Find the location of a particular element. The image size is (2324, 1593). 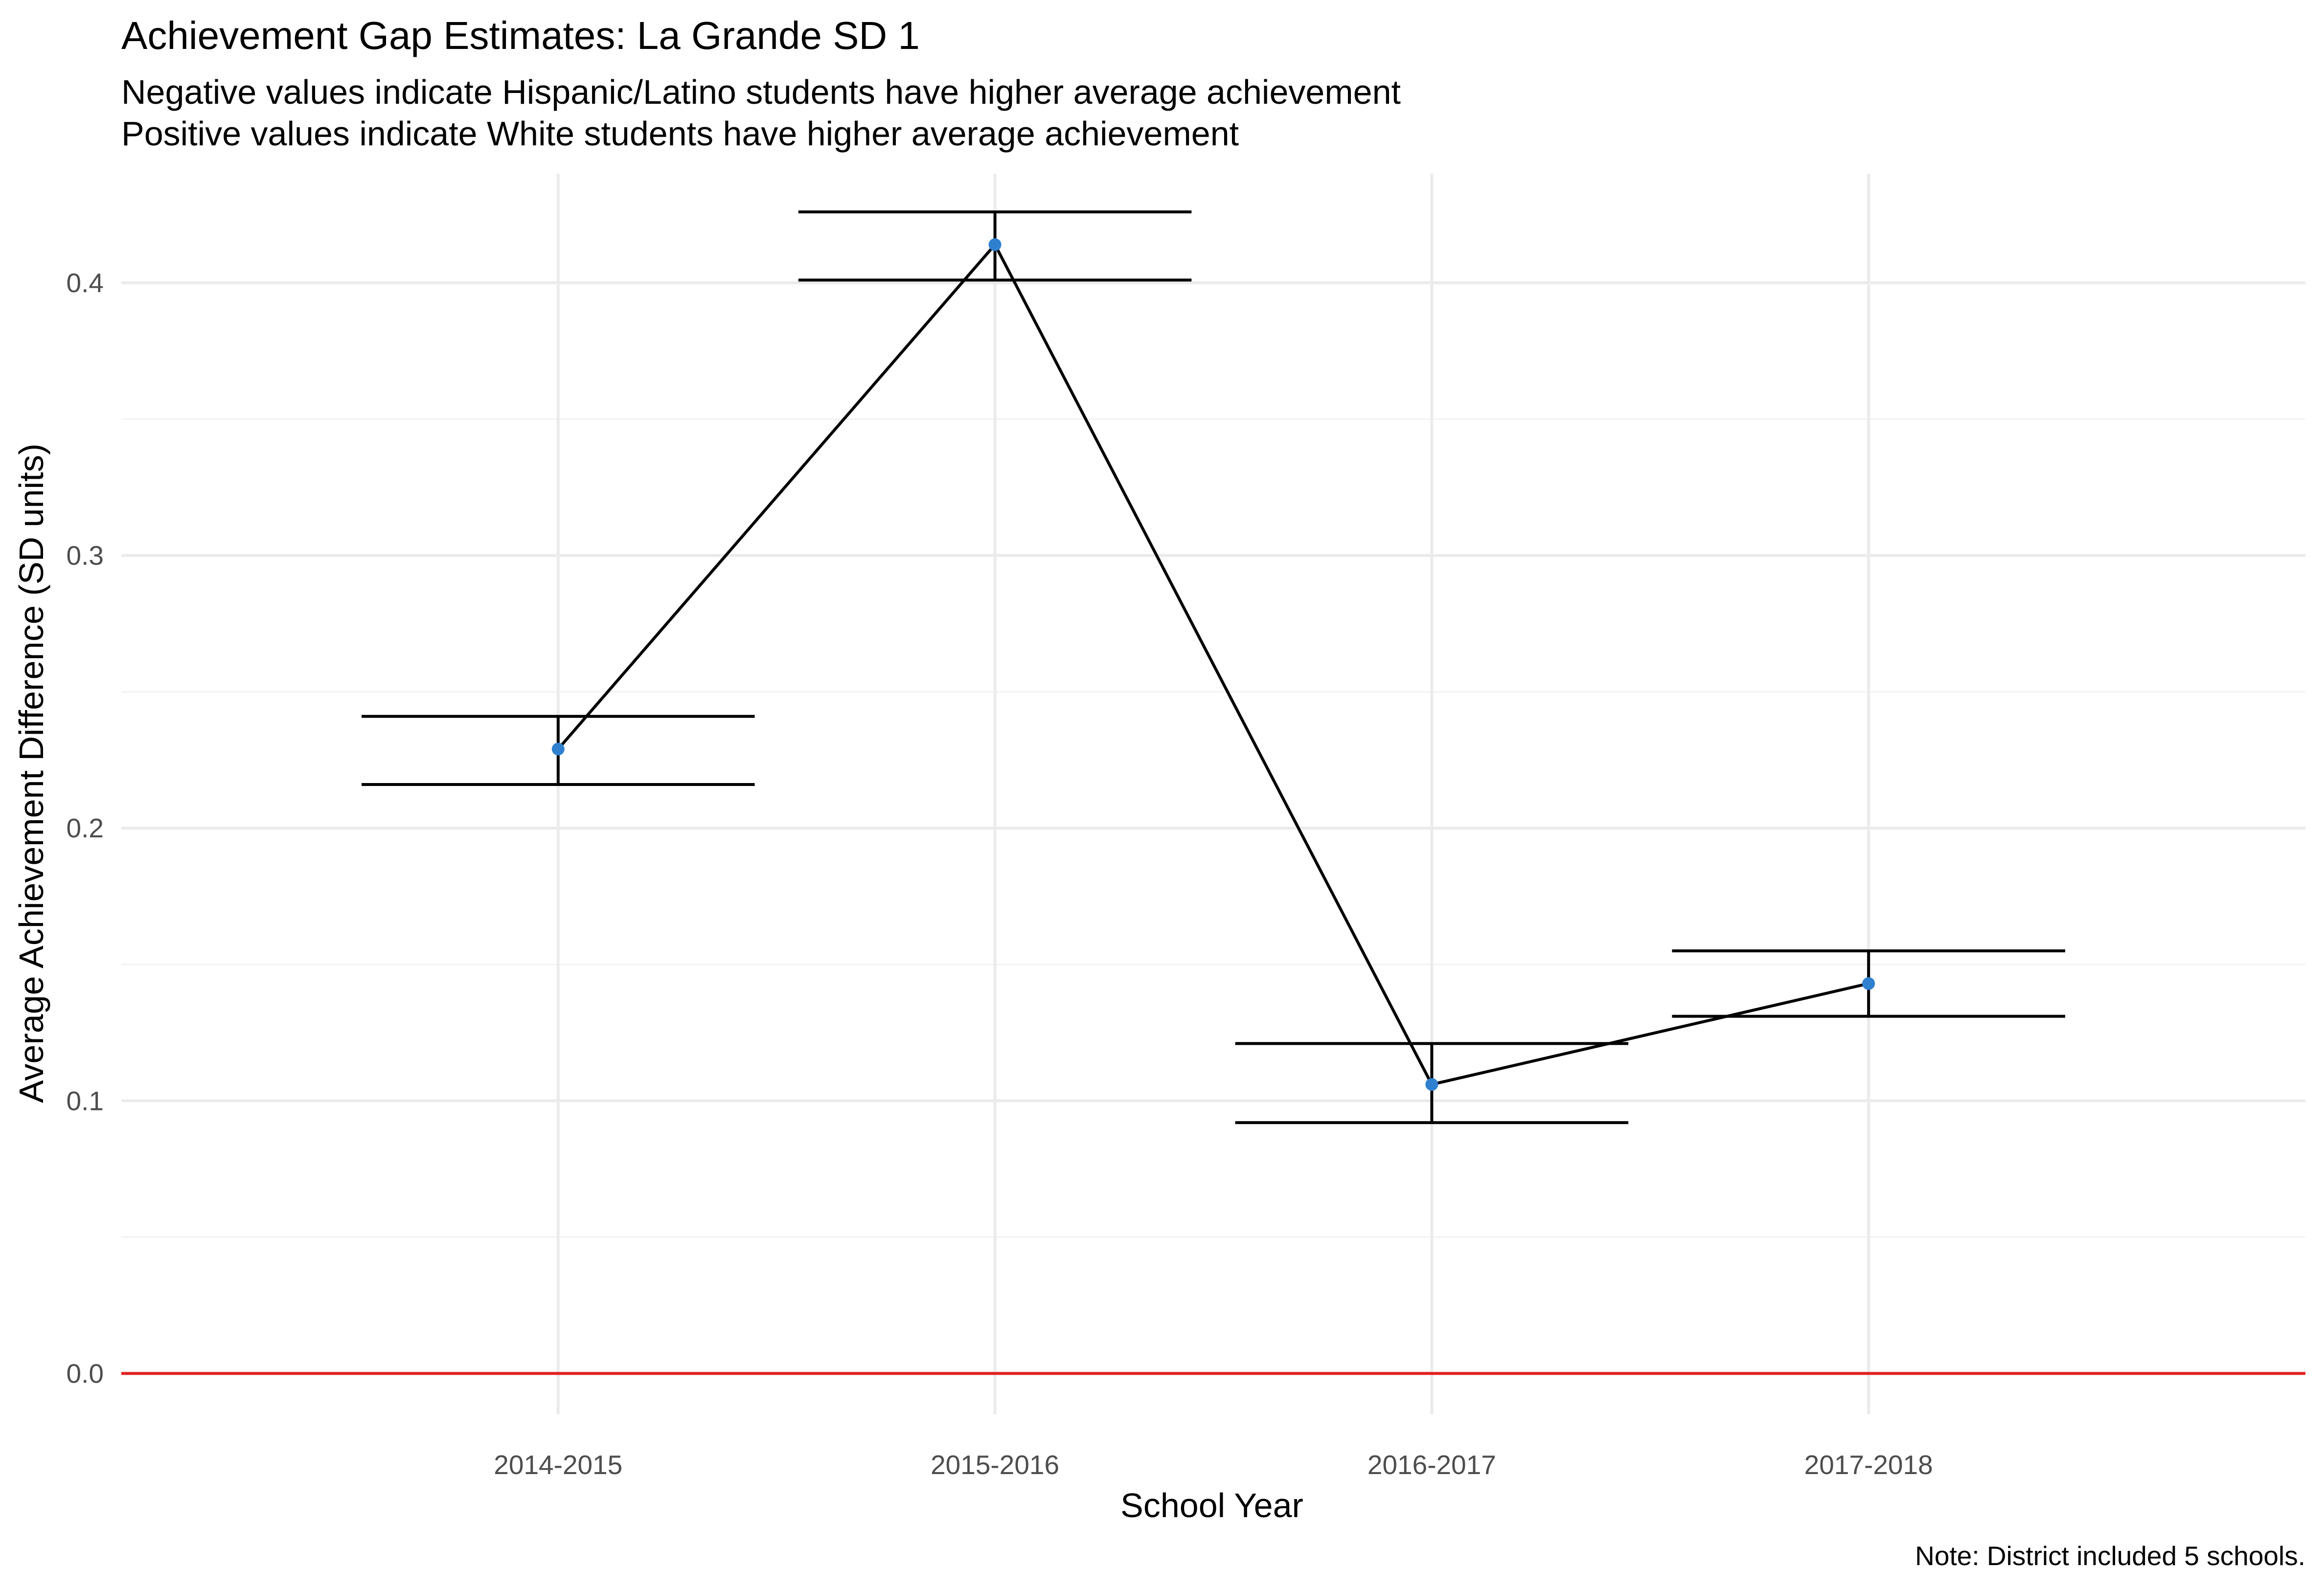

y-tick-label: 0.0 is located at coordinates (85, 1373).